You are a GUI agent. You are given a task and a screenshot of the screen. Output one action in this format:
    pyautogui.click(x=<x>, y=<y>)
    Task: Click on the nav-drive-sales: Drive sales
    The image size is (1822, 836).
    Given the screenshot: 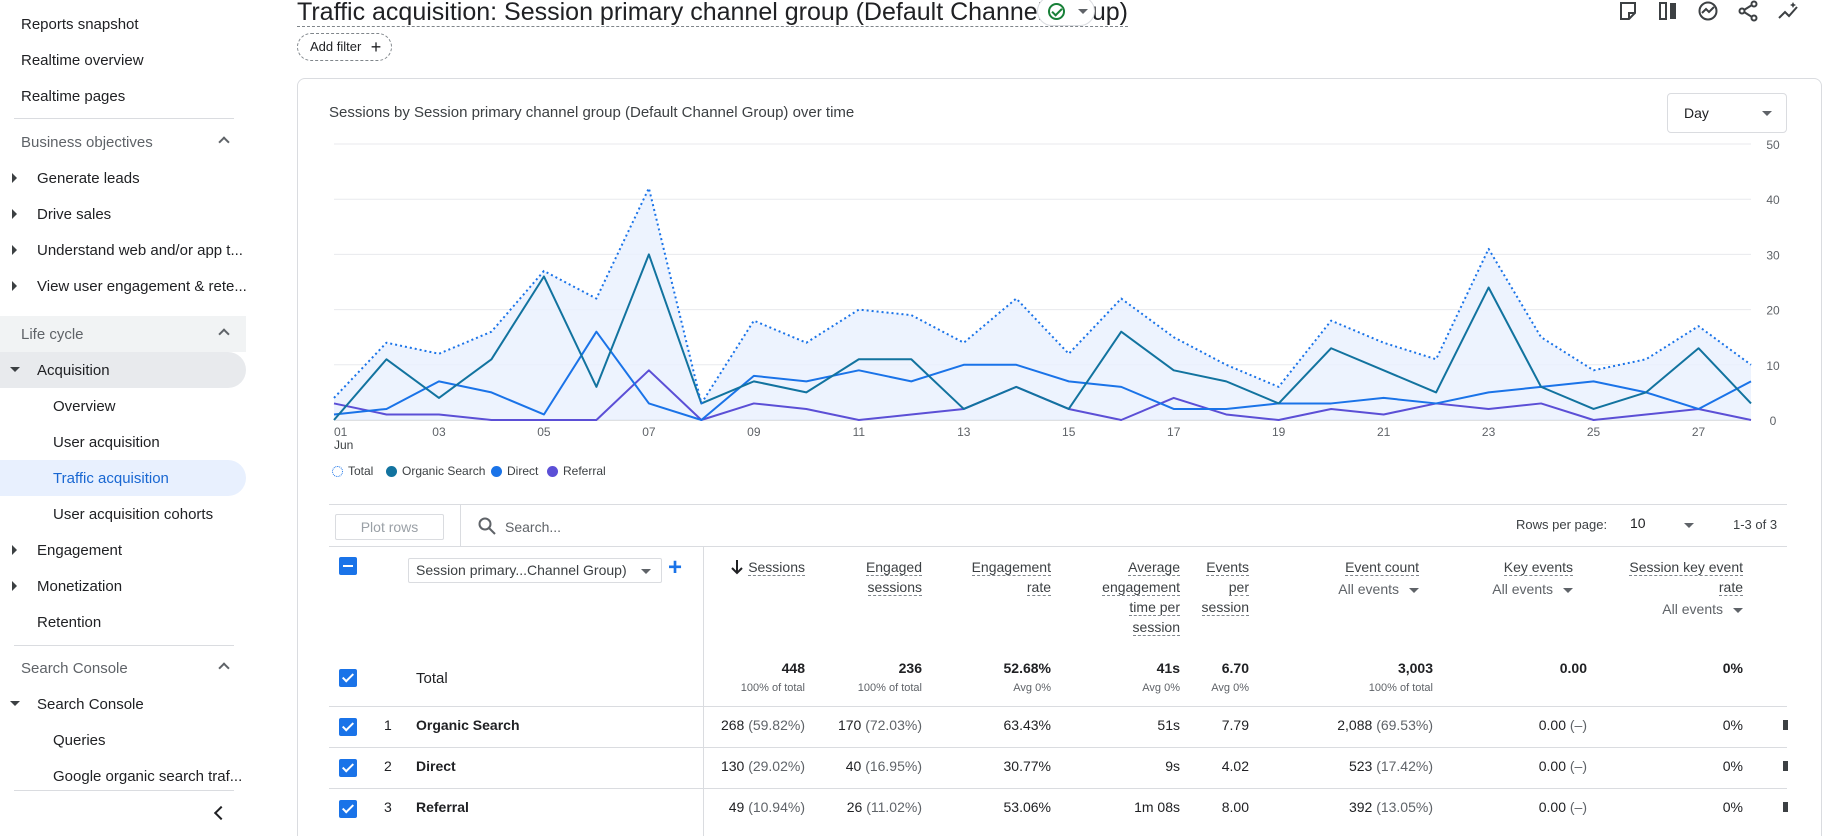 What is the action you would take?
    pyautogui.click(x=123, y=214)
    